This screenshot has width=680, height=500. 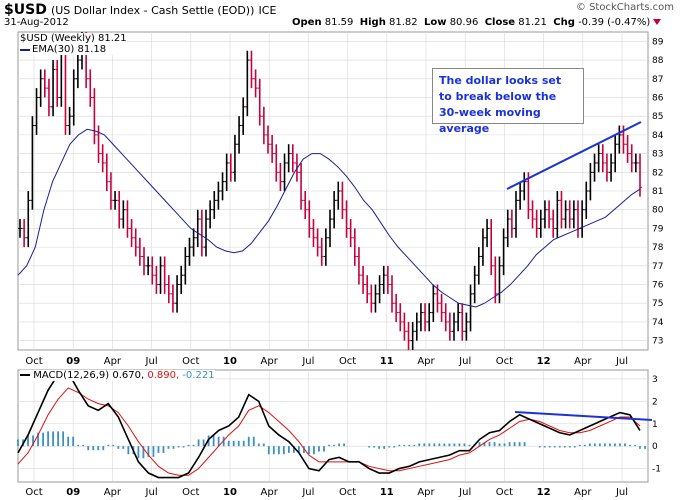 What do you see at coordinates (307, 22) in the screenshot?
I see `open-label: Open` at bounding box center [307, 22].